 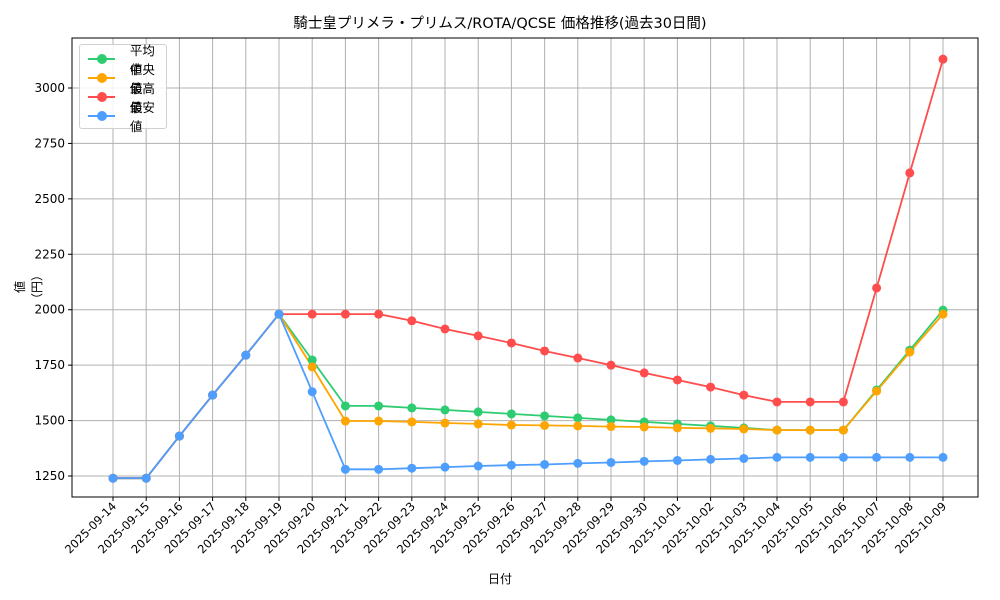 What do you see at coordinates (142, 79) in the screenshot?
I see `legend-label: 中央値` at bounding box center [142, 79].